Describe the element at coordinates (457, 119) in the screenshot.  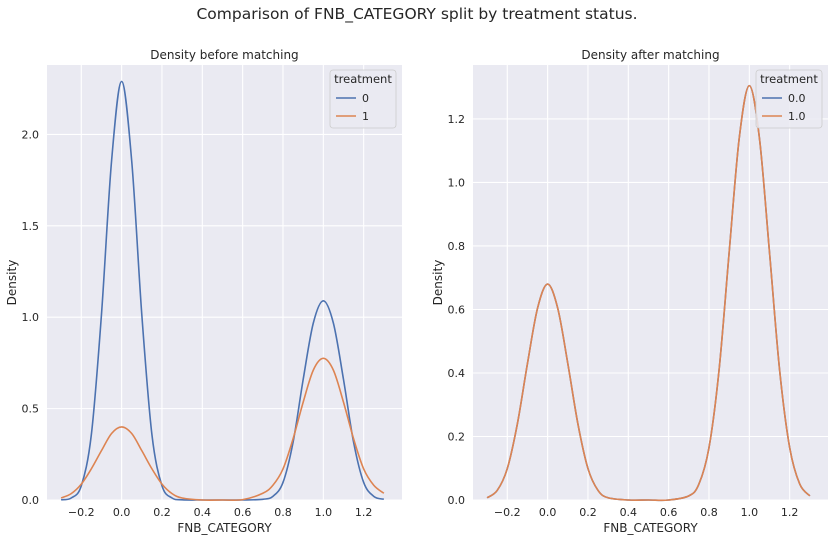
I see `y-tick-label: 1.2` at that location.